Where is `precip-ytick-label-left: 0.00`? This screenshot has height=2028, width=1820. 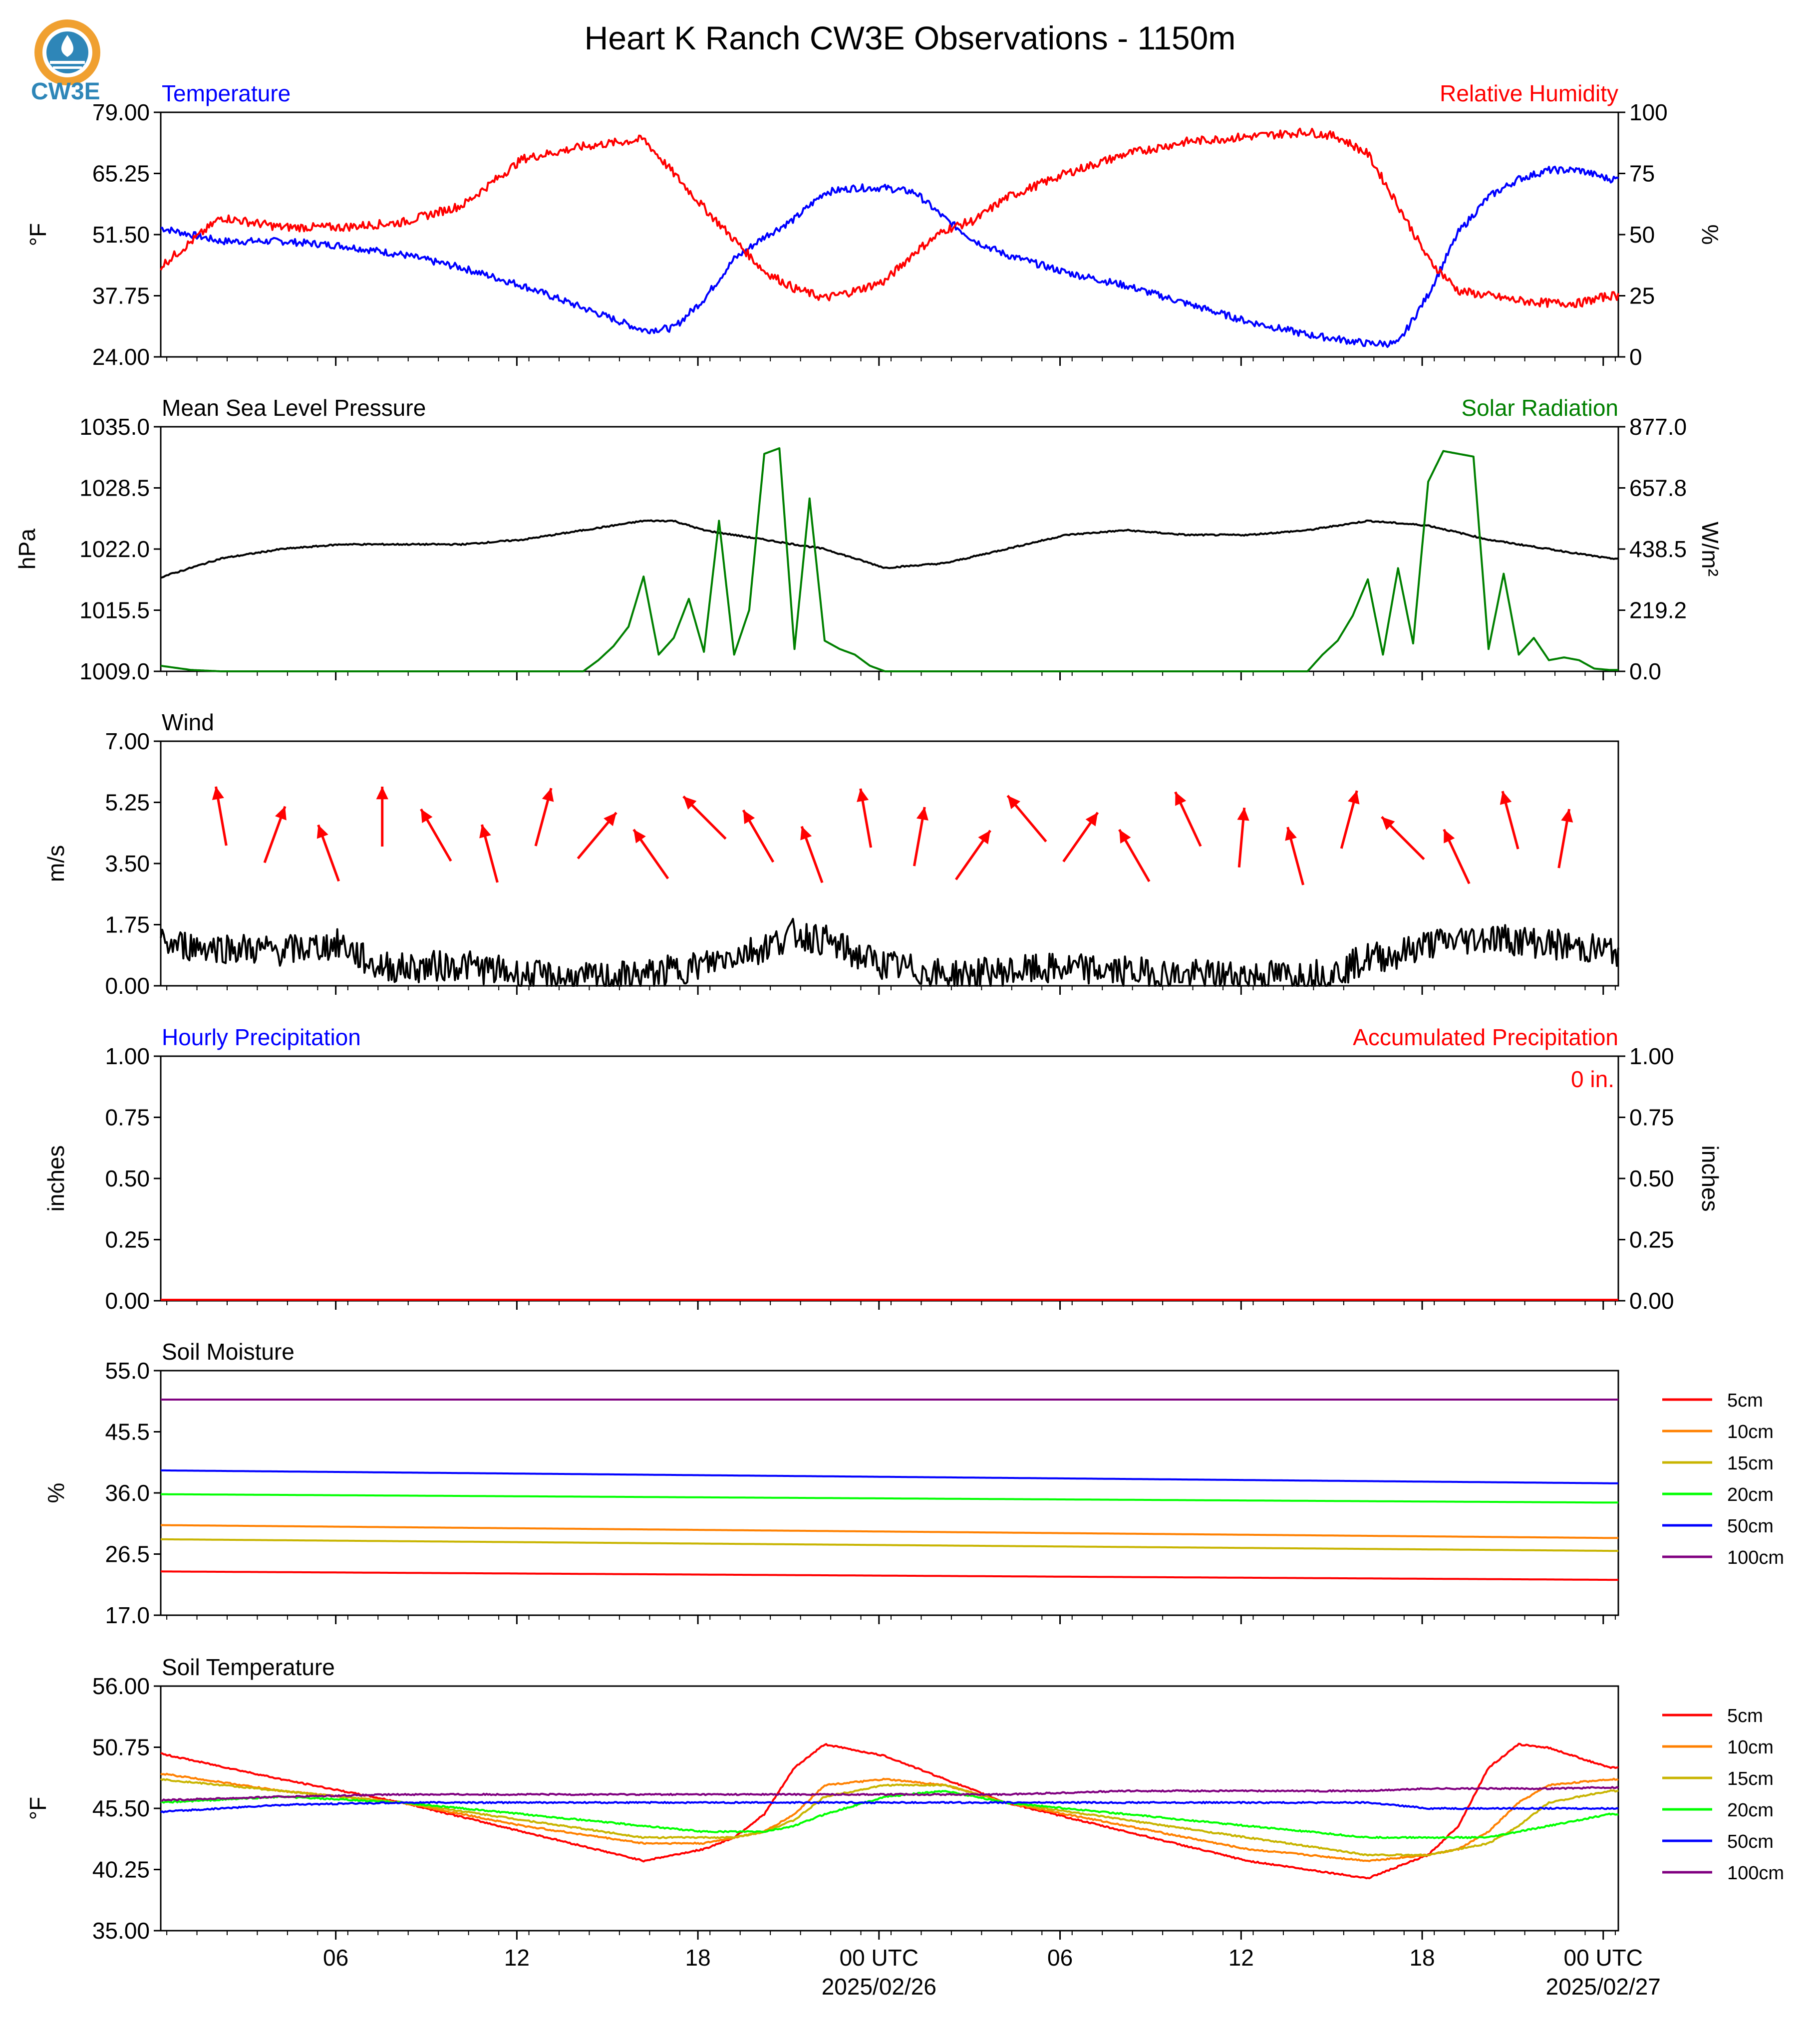
precip-ytick-label-left: 0.00 is located at coordinates (127, 1301).